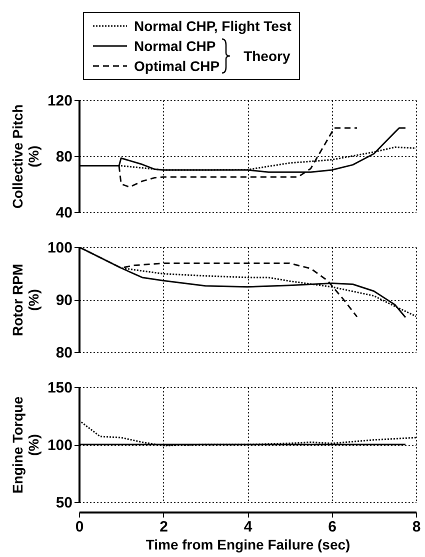 Image resolution: width=425 pixels, height=557 pixels. I want to click on y-tick-label: 90, so click(64, 300).